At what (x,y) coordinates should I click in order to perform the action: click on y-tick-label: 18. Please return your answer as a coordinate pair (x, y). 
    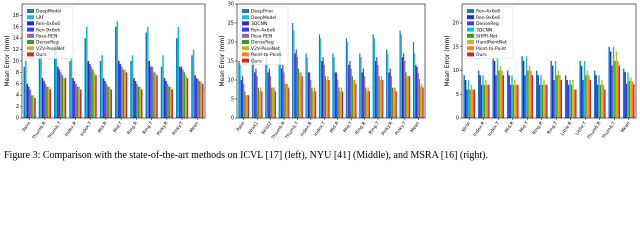
    Looking at the image, I should click on (16, 16).